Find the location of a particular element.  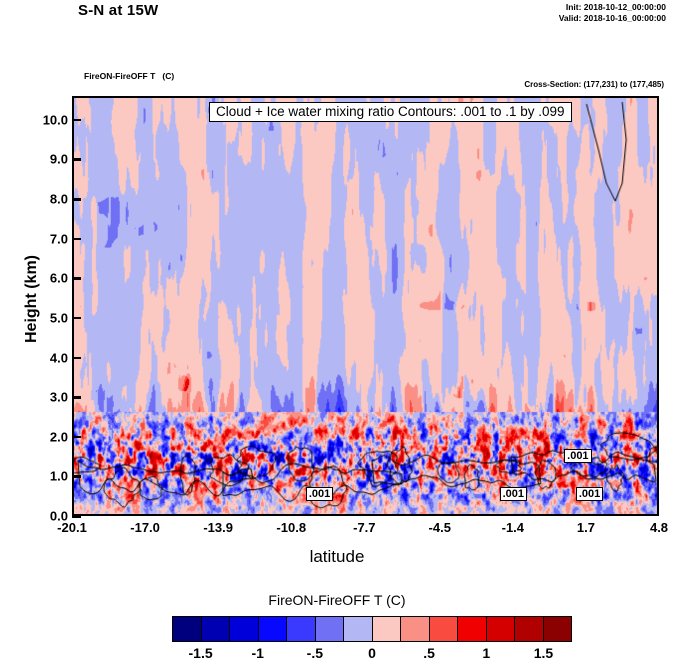

x-tick-label: 4.8 is located at coordinates (659, 527).